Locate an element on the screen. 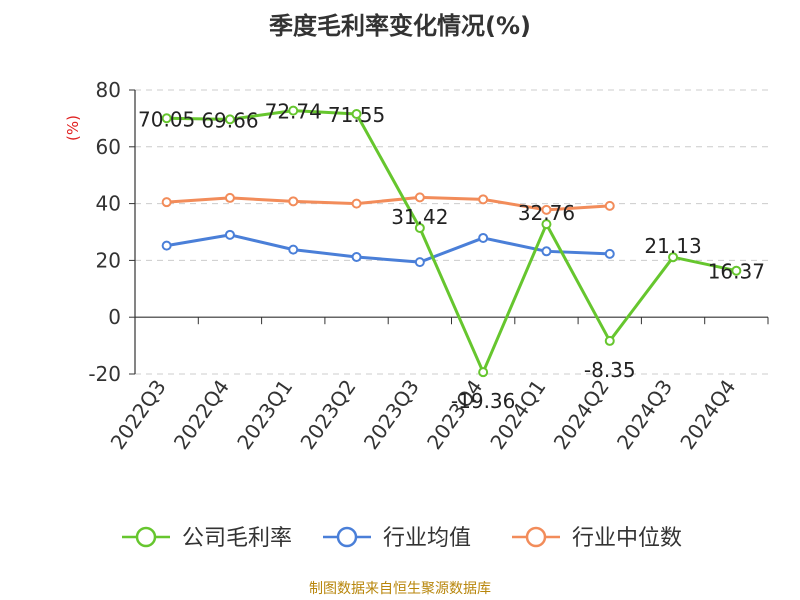  data-label: 70.05 is located at coordinates (166, 119).